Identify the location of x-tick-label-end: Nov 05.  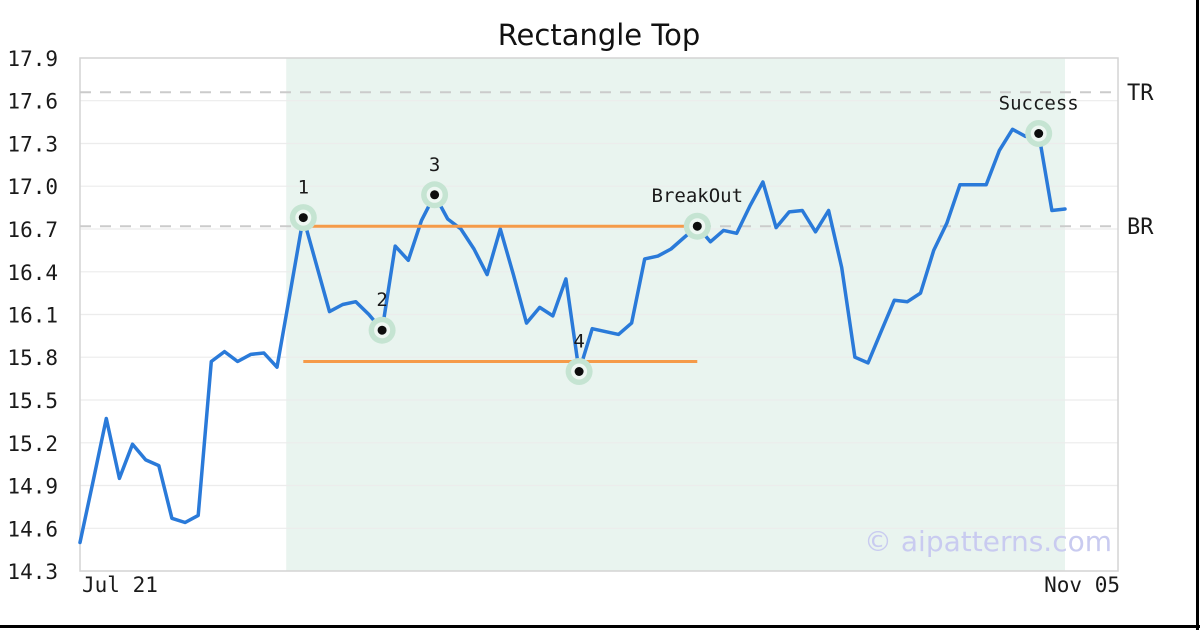
(1082, 585).